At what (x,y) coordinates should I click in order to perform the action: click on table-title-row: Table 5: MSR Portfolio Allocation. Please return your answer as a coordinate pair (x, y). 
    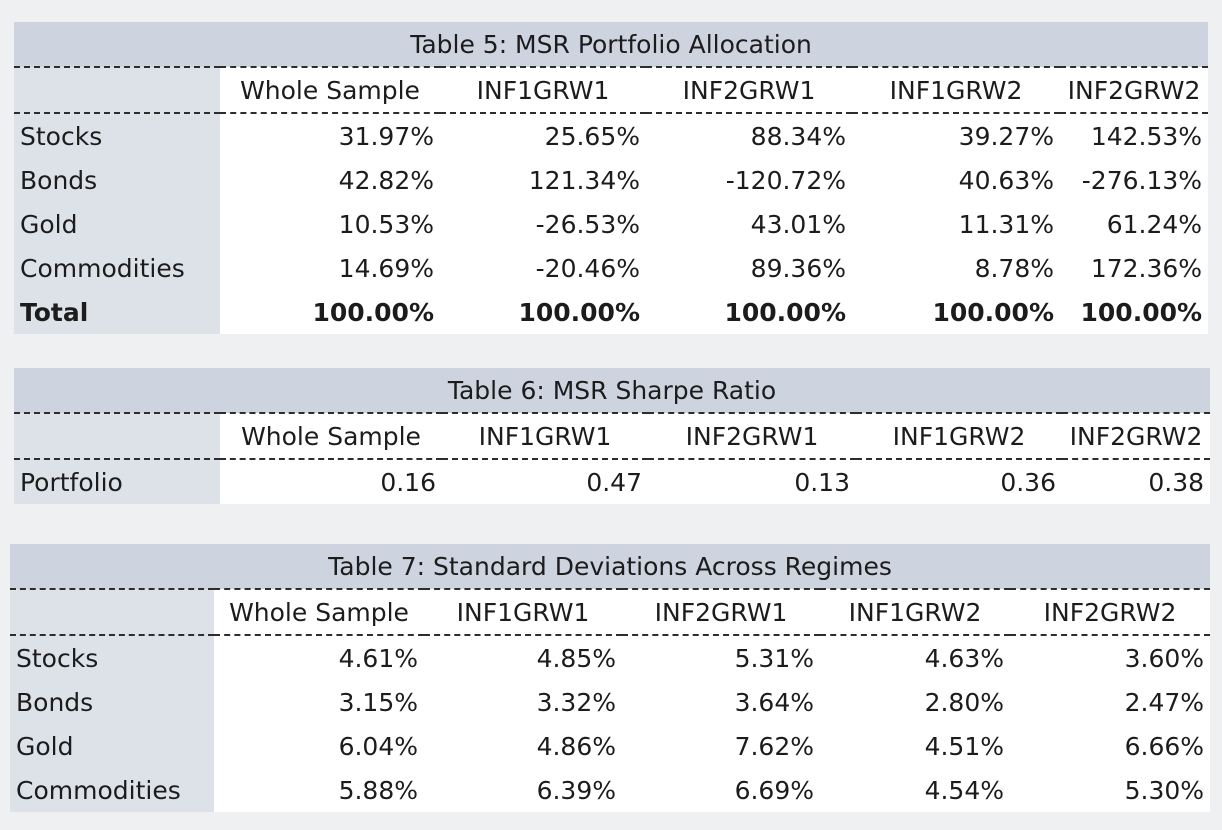
    Looking at the image, I should click on (611, 45).